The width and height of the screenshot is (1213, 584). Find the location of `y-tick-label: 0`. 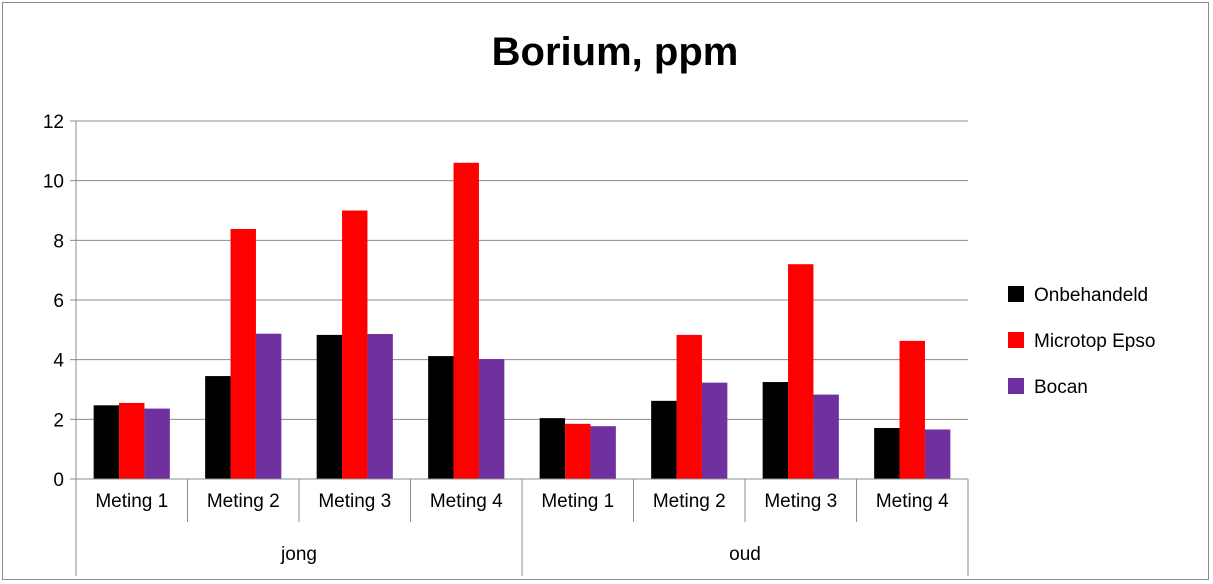

y-tick-label: 0 is located at coordinates (58, 480).